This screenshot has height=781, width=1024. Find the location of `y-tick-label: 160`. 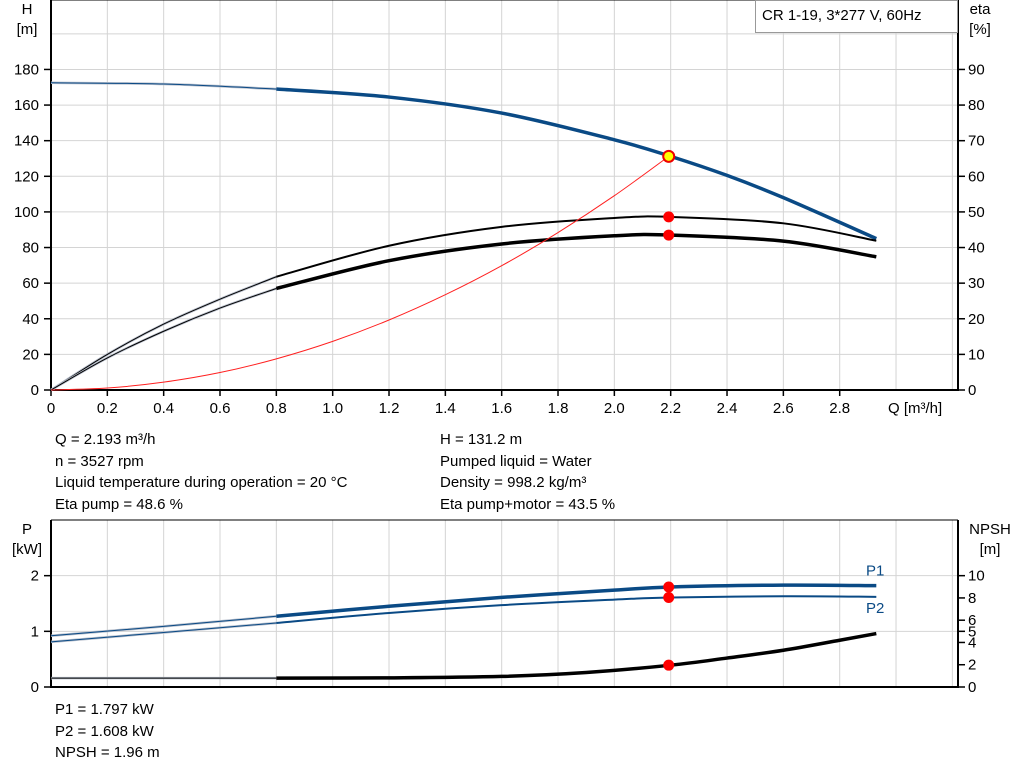

y-tick-label: 160 is located at coordinates (26, 105).